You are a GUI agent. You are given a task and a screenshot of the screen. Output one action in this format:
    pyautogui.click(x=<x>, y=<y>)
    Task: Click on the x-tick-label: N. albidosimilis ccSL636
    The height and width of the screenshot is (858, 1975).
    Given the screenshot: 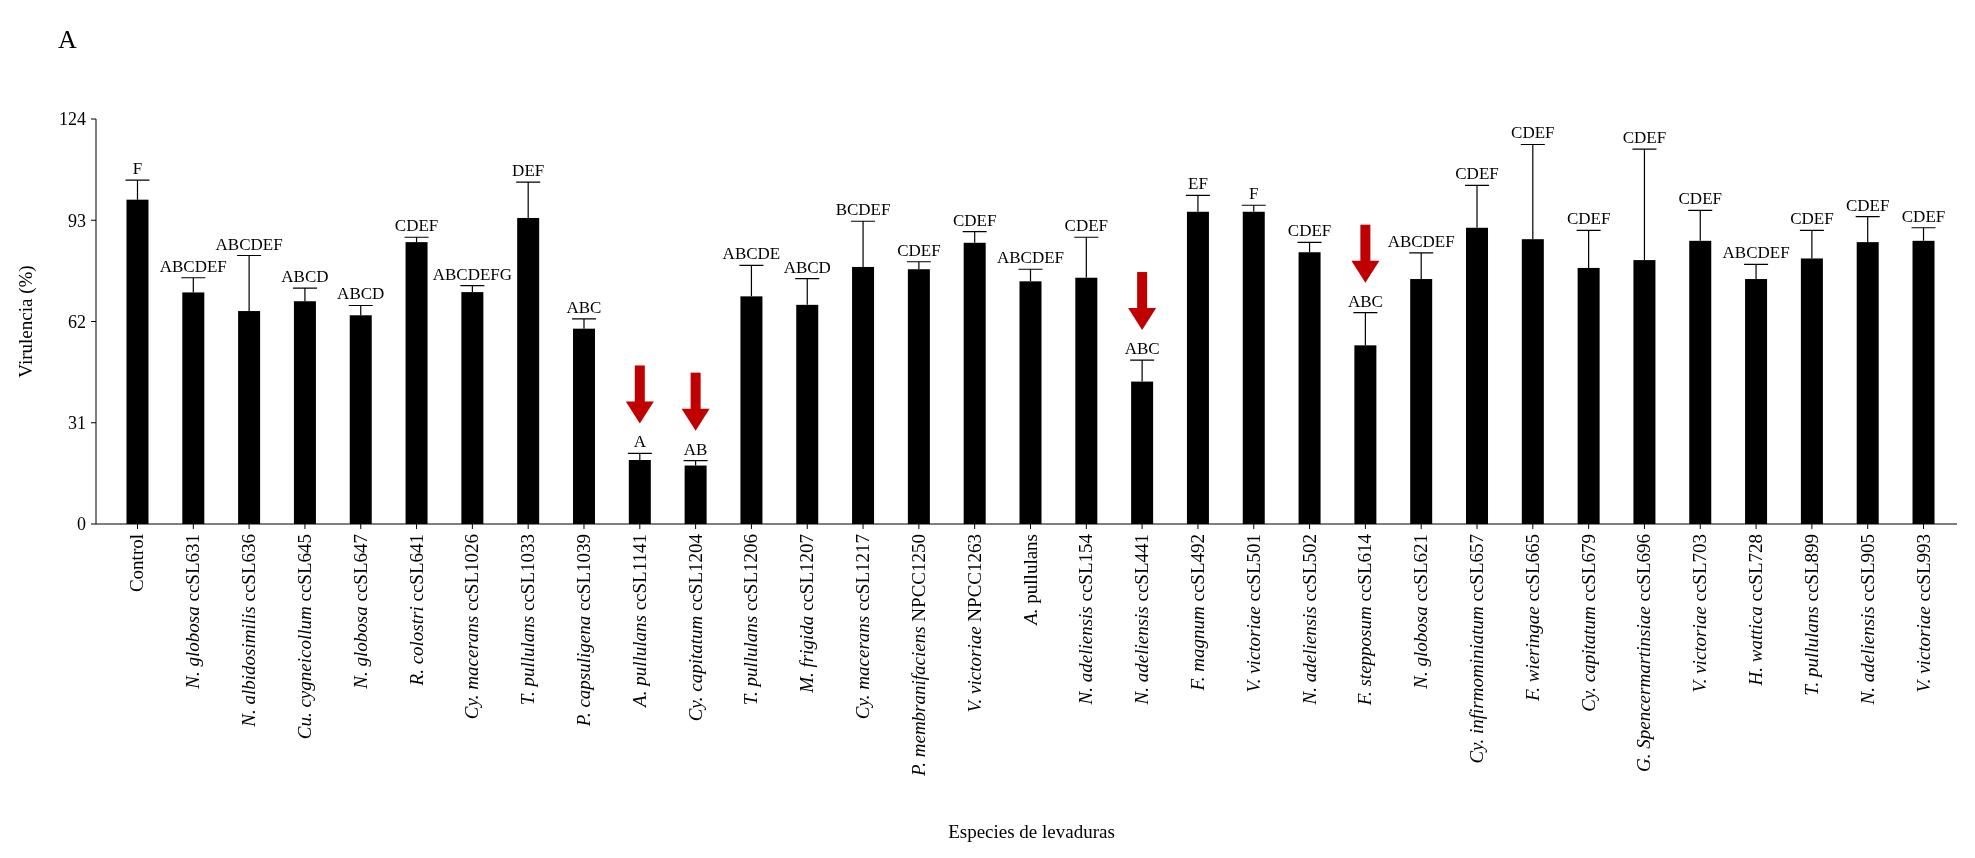 What is the action you would take?
    pyautogui.click(x=249, y=631)
    